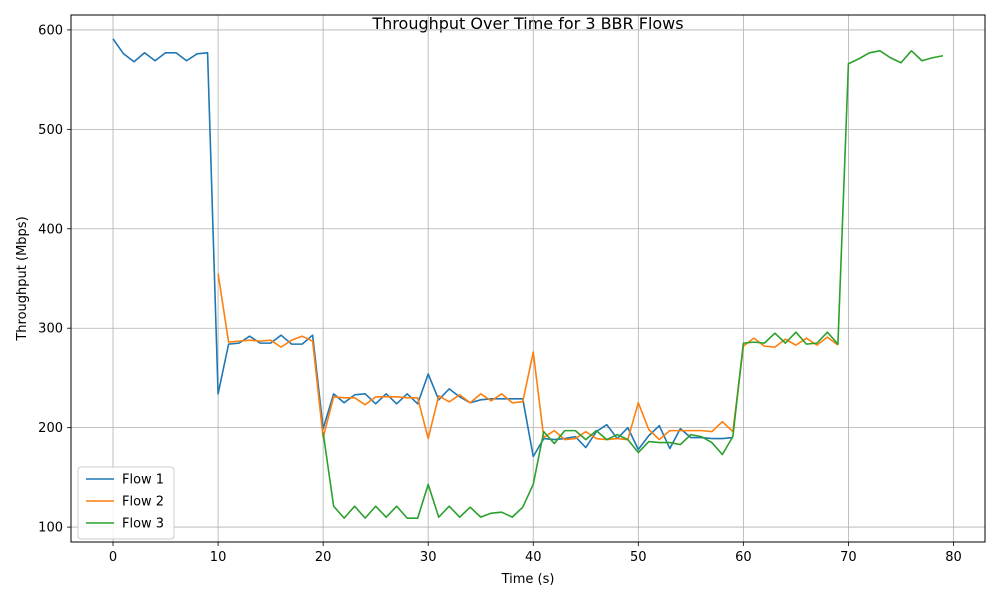 This screenshot has width=1000, height=600. Describe the element at coordinates (50, 428) in the screenshot. I see `y-tick-label: 200` at that location.